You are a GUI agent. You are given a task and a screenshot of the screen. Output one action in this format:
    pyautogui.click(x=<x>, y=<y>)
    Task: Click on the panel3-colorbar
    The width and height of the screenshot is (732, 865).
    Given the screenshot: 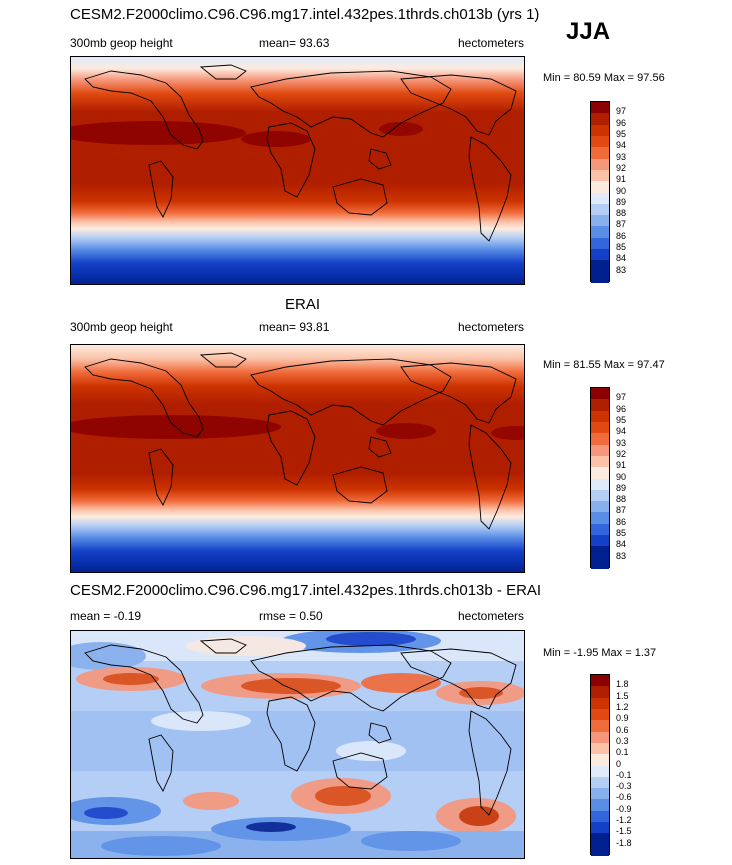 What is the action you would take?
    pyautogui.click(x=600, y=765)
    